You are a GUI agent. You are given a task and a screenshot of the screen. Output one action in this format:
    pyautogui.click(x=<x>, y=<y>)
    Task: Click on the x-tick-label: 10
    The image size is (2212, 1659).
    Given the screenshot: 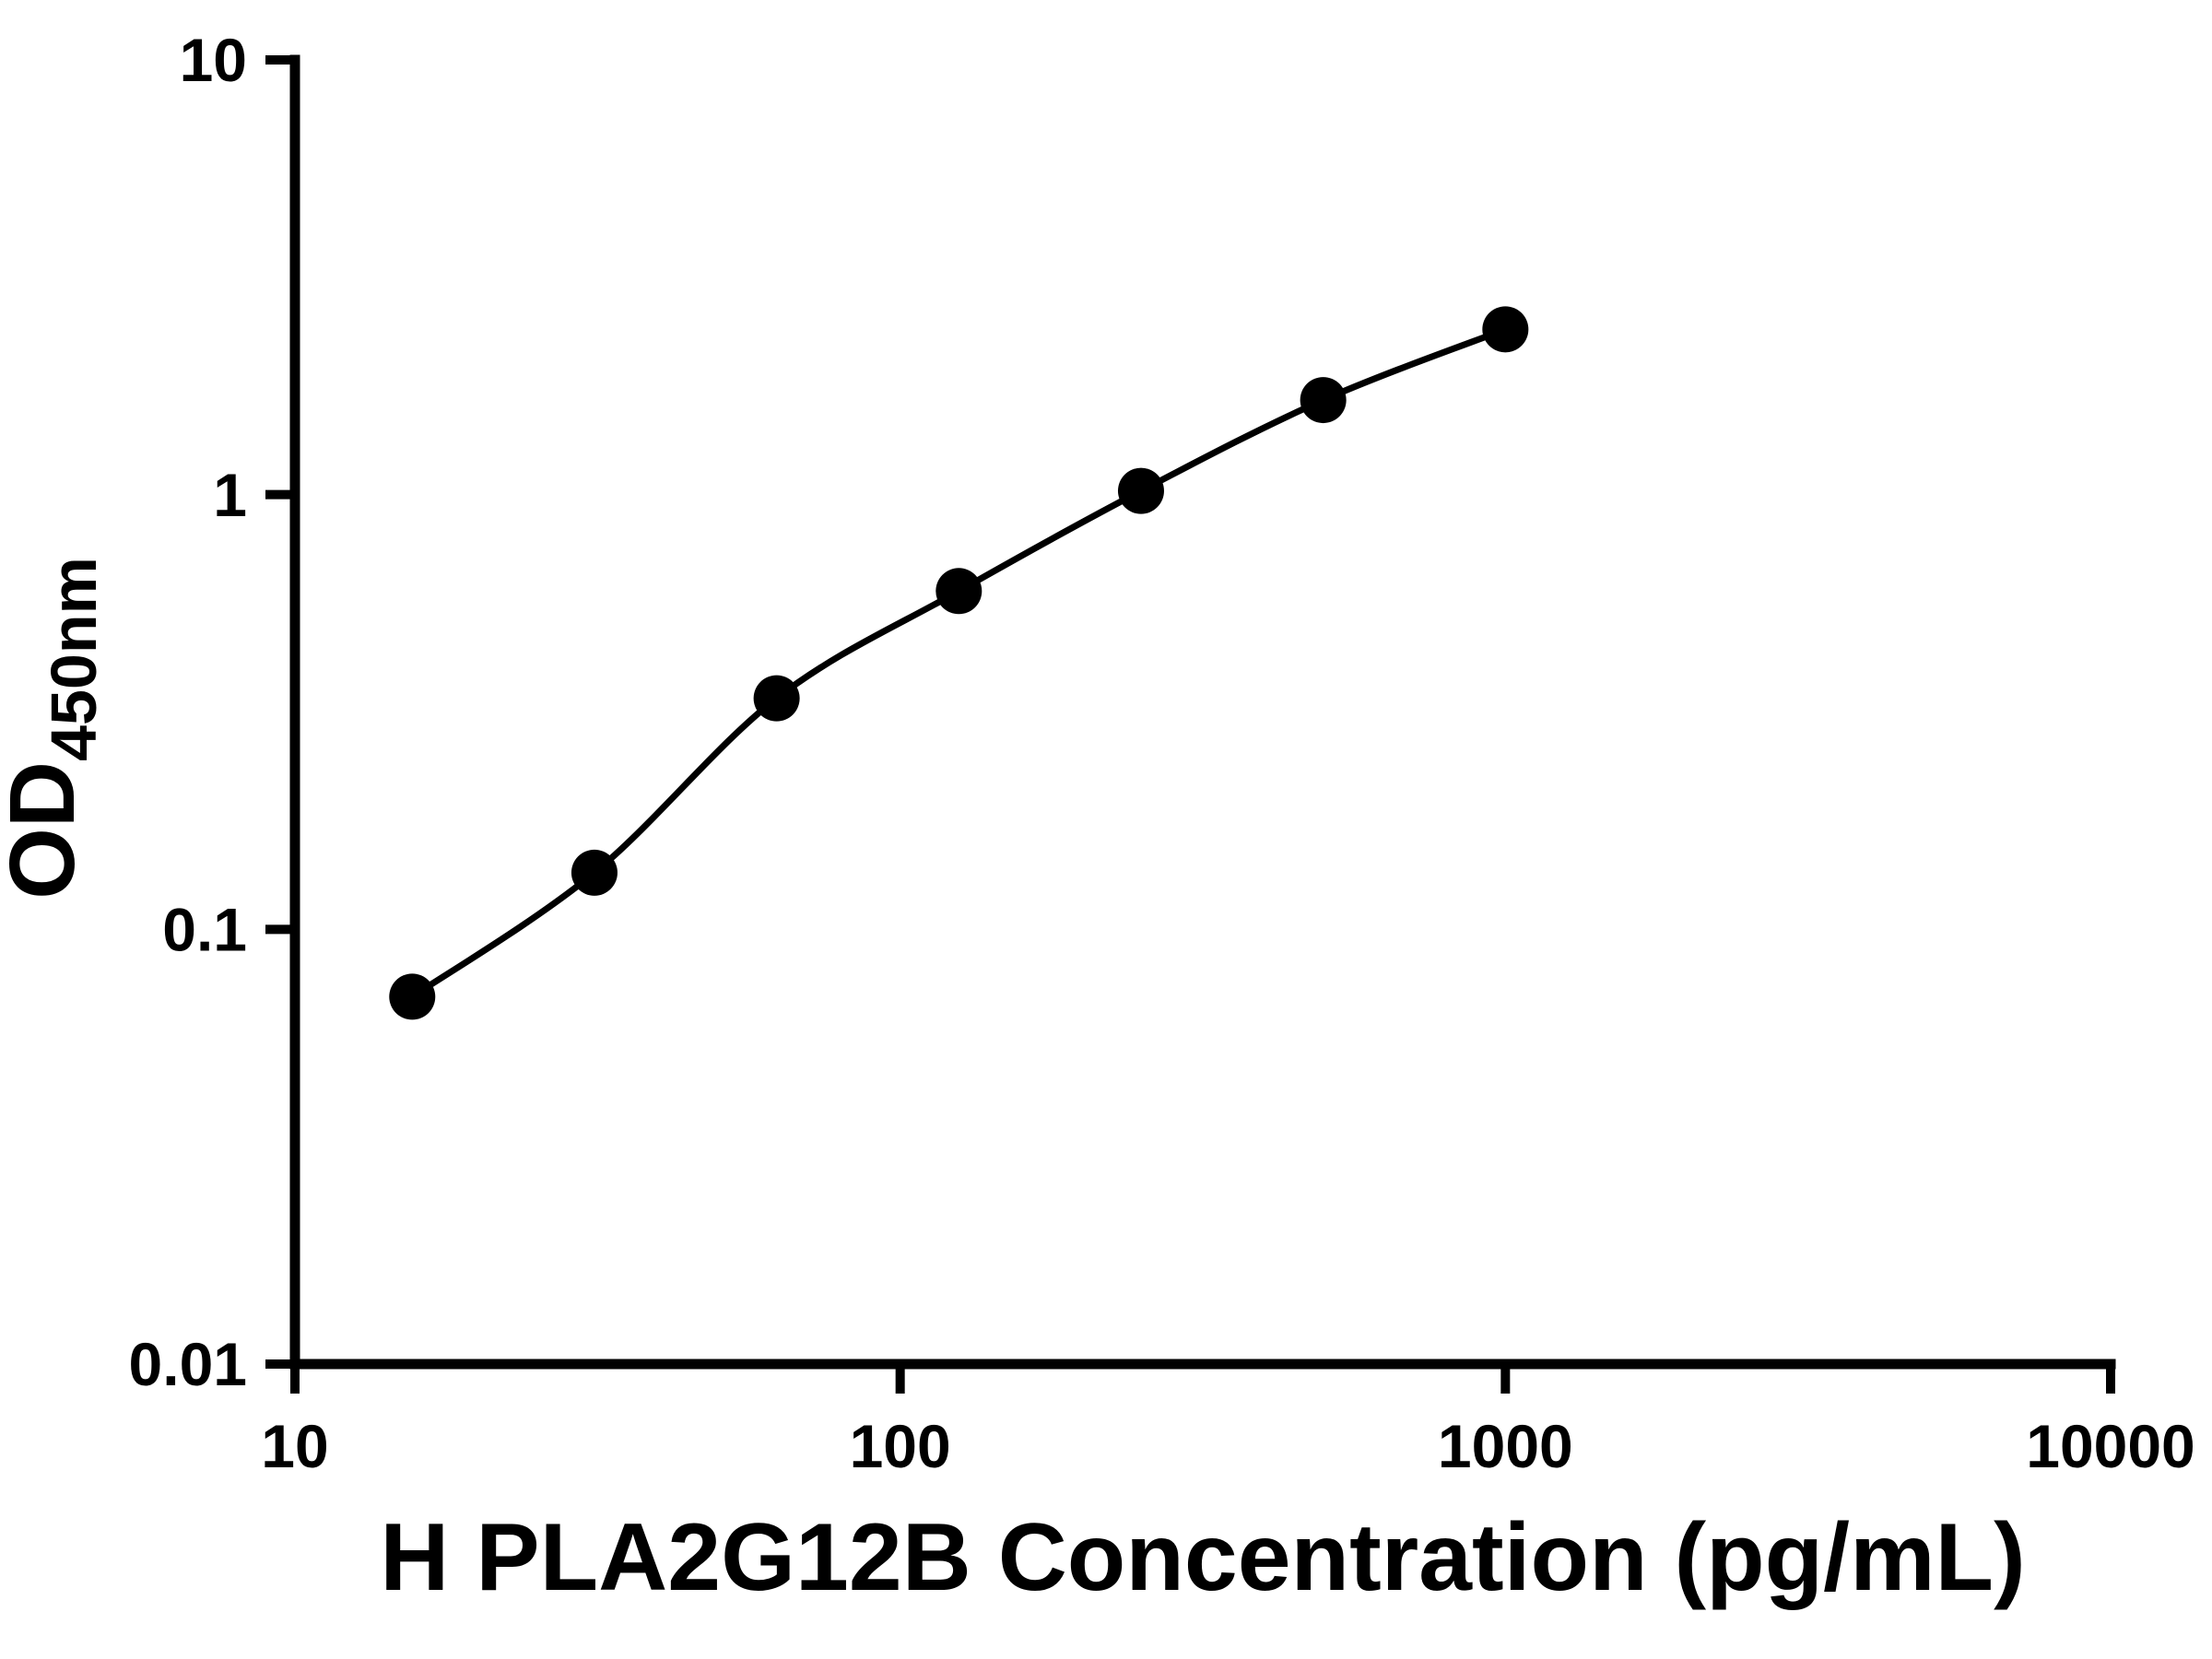 What is the action you would take?
    pyautogui.click(x=294, y=1446)
    